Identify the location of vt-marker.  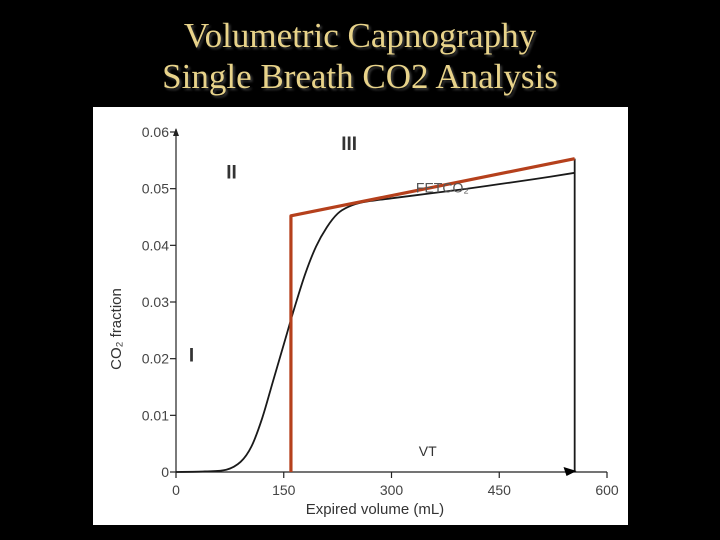
(570, 471).